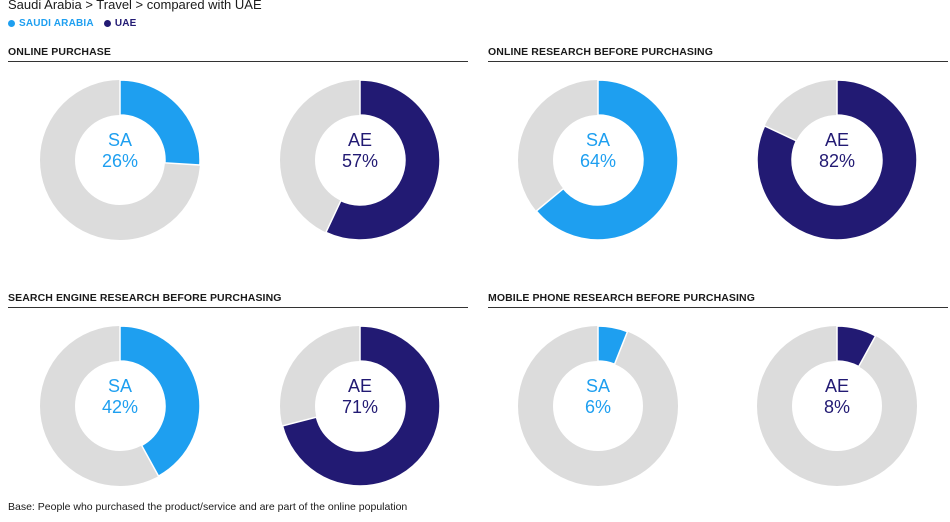 Image resolution: width=950 pixels, height=522 pixels. I want to click on legend-item-saudi-arabia: SAUDI ARABIA, so click(51, 23).